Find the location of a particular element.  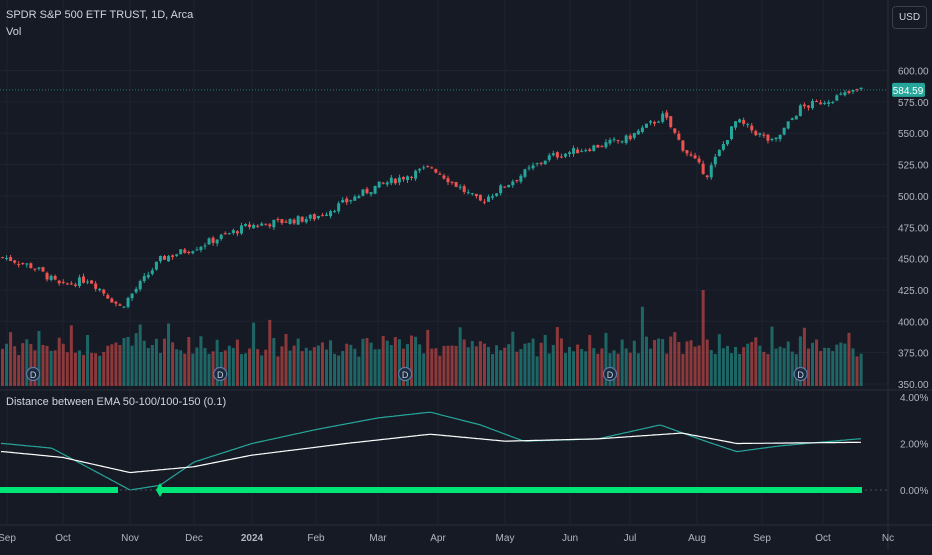

price-tick-label: 450.00 is located at coordinates (913, 260).